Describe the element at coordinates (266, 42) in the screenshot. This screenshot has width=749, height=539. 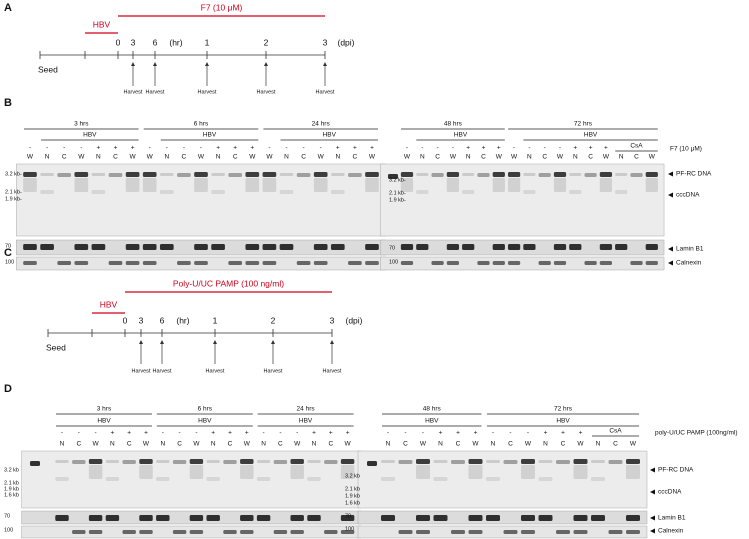
I see `tick-label: 2` at that location.